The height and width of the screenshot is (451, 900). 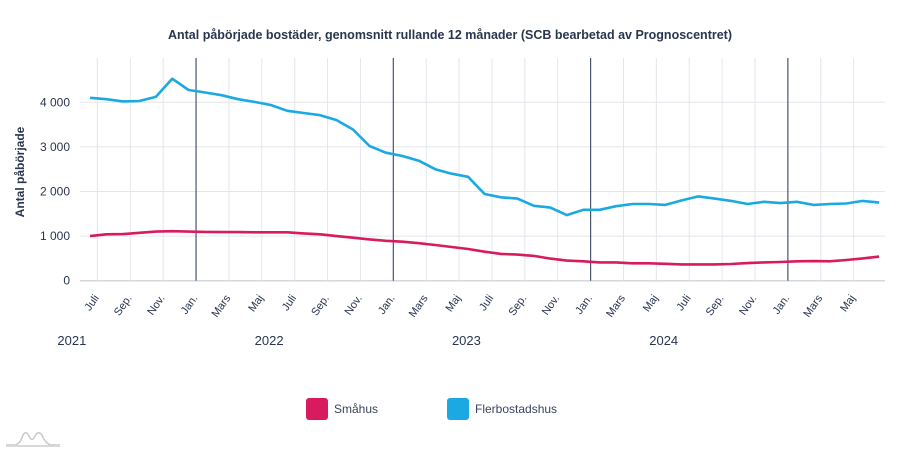 I want to click on logo-icon, so click(x=33, y=439).